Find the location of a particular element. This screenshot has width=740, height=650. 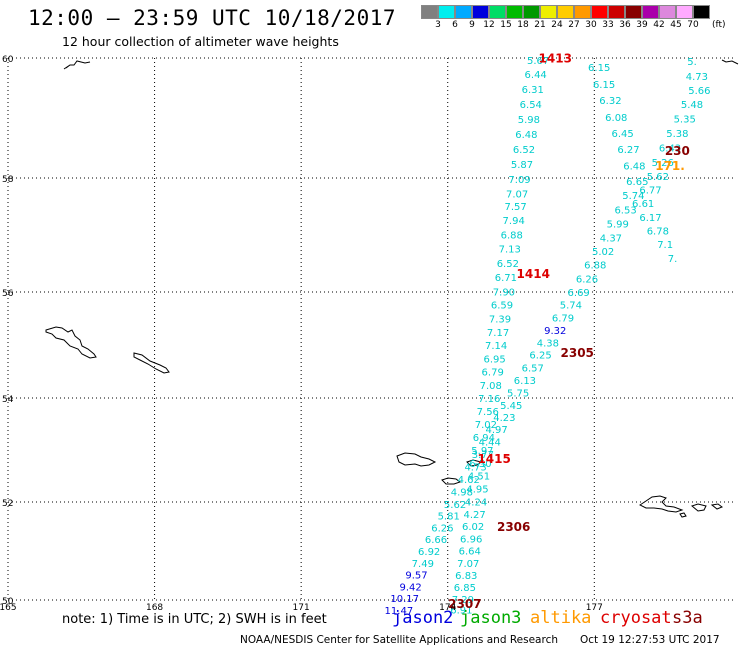

swh-value: 3.77 is located at coordinates (483, 455).